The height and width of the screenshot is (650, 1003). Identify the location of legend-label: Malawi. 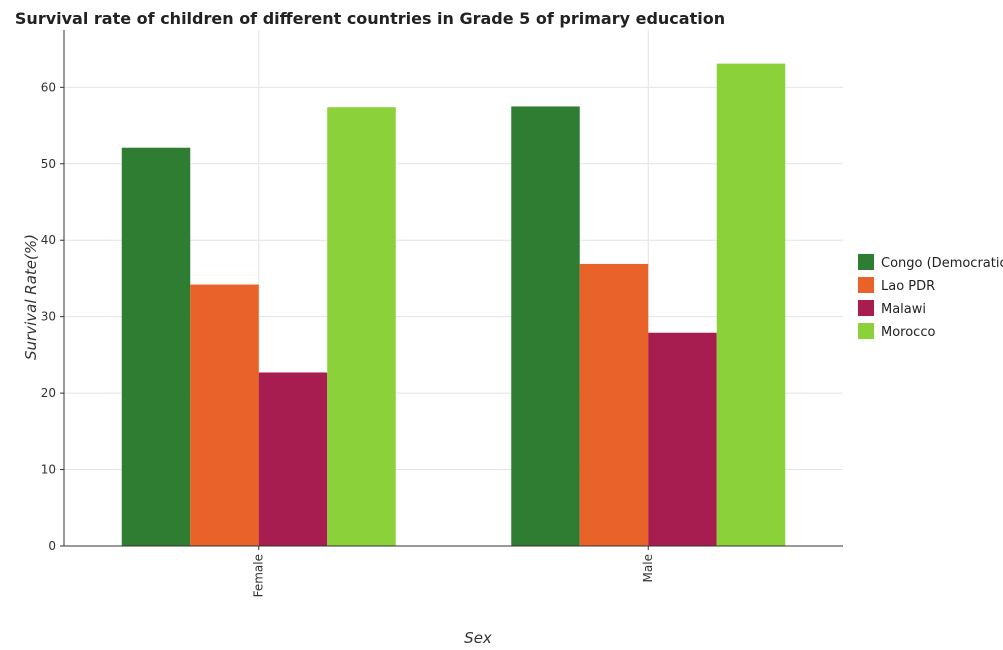
(903, 309).